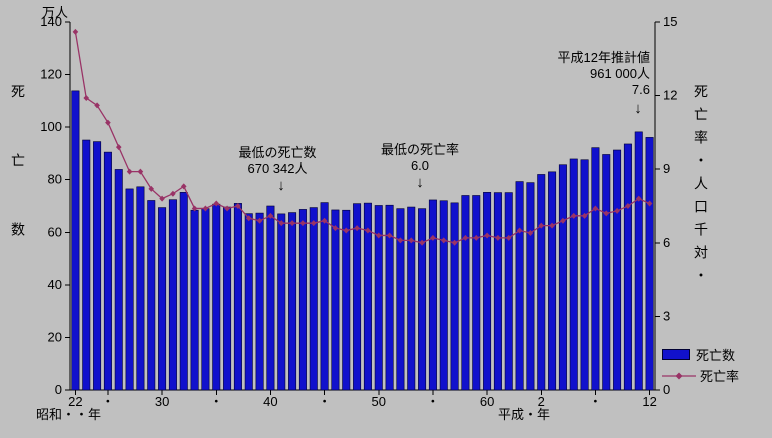 The width and height of the screenshot is (772, 438). I want to click on left-axis-tick-label: 140, so click(51, 21).